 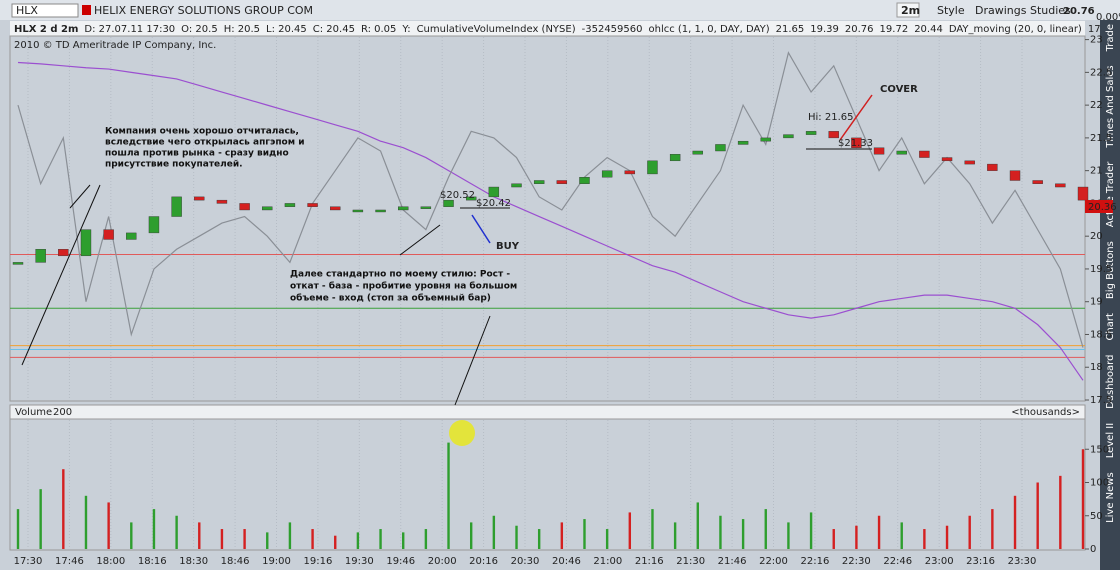 What do you see at coordinates (815, 561) in the screenshot?
I see `x-tick-label: 22:16` at bounding box center [815, 561].